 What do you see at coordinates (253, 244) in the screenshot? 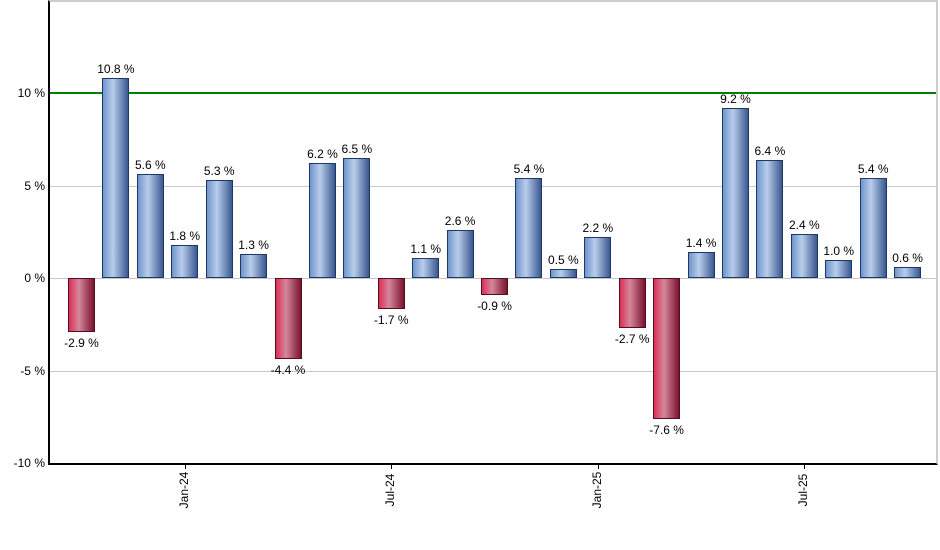
I see `bar-value-label: 1.3 %` at bounding box center [253, 244].